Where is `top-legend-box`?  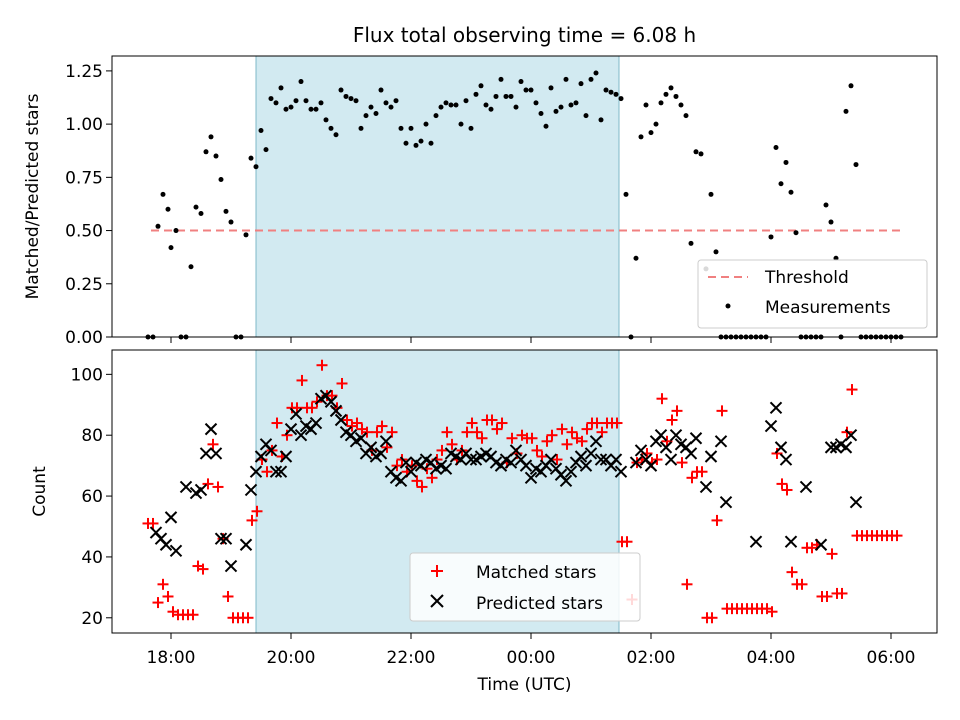 top-legend-box is located at coordinates (812, 294).